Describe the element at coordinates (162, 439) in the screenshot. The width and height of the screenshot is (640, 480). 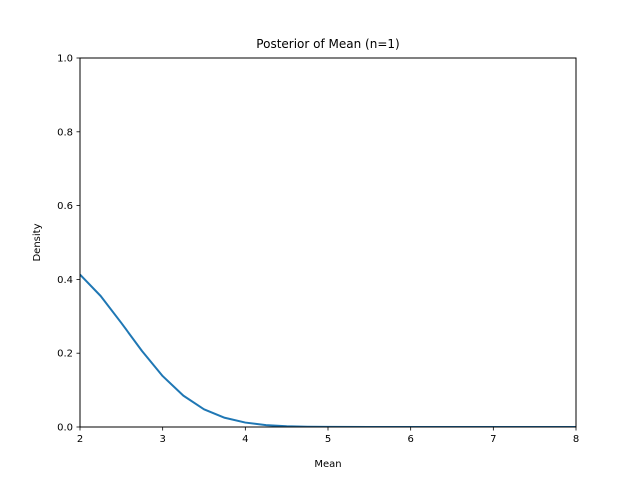
I see `x-tick-label: 3` at that location.